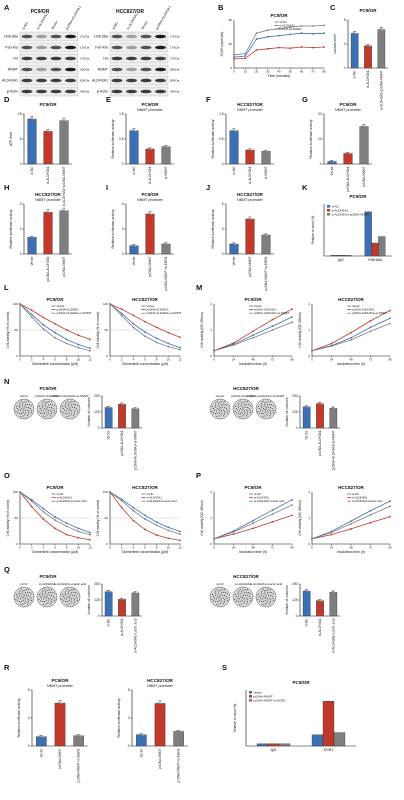 Image resolution: width=404 pixels, height=800 pixels. Describe the element at coordinates (17, 518) in the screenshot. I see `chart-o1-ytick-1: 50` at that location.